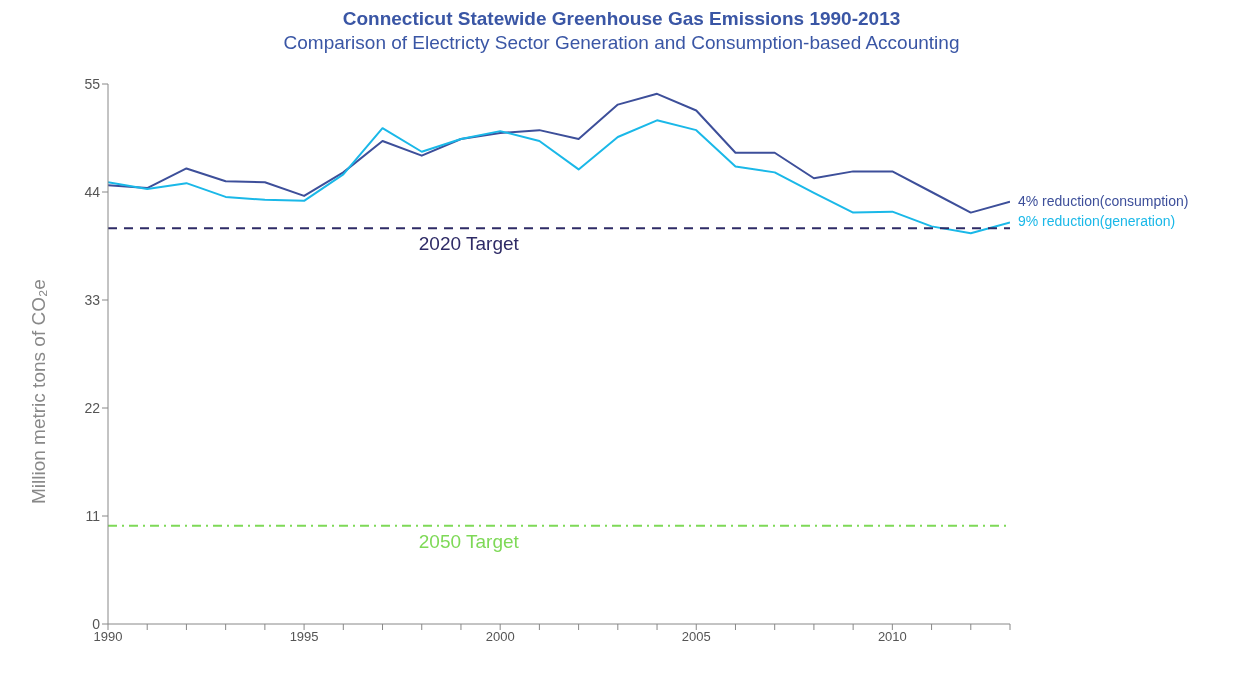 This screenshot has width=1243, height=692. I want to click on y-tick-label: 22, so click(92, 407).